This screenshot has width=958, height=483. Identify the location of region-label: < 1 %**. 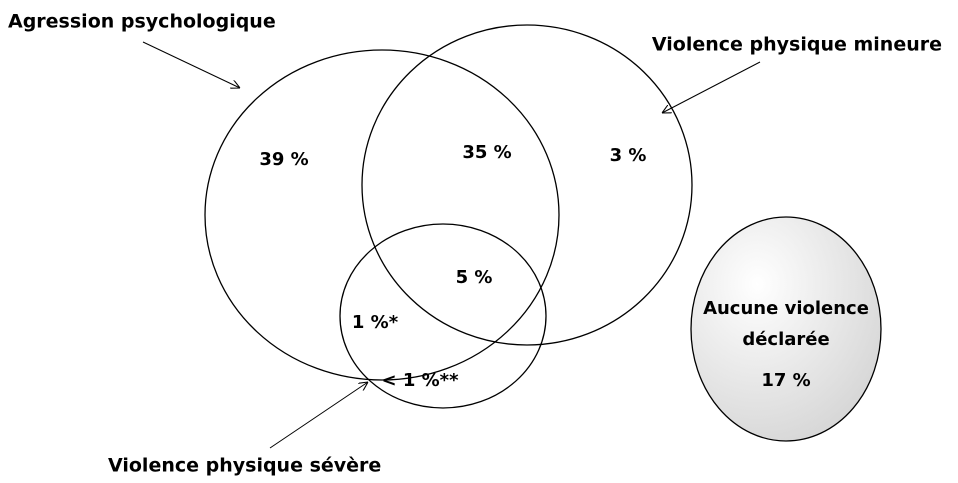
(420, 380).